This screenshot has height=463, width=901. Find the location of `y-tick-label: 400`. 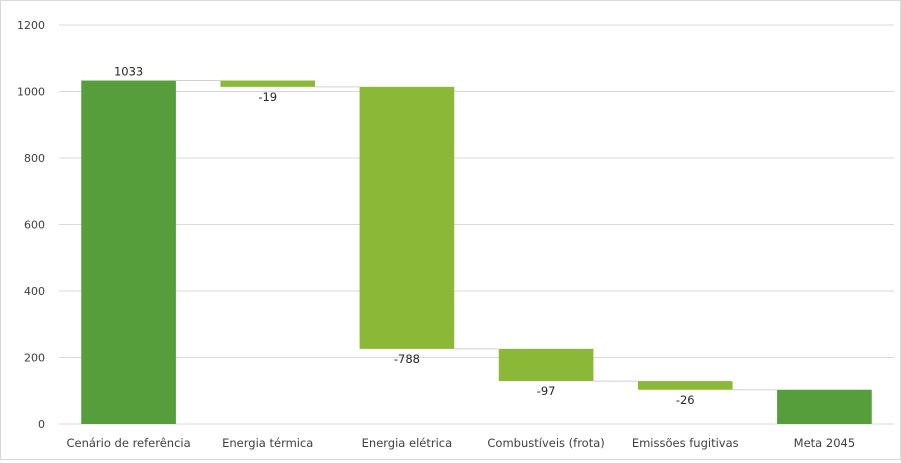

y-tick-label: 400 is located at coordinates (34, 291).